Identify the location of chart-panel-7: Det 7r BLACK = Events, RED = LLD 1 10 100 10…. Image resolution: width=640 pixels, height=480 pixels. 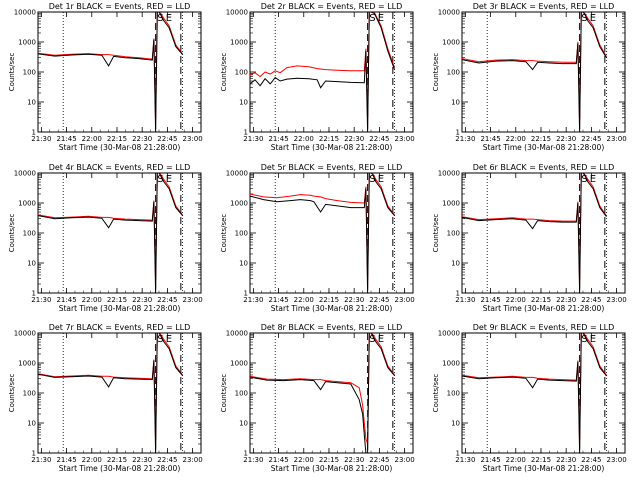
(105, 398).